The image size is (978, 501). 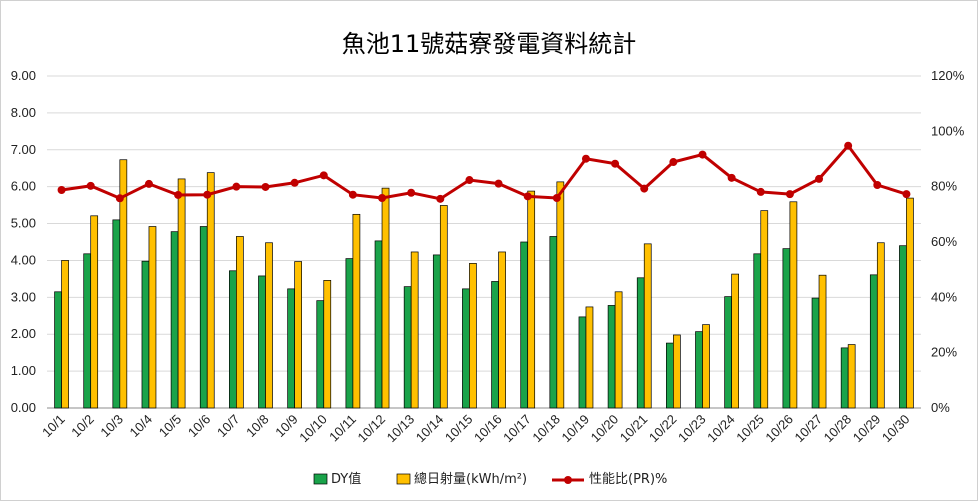 What do you see at coordinates (944, 186) in the screenshot?
I see `y-right-tick-label: 80%` at bounding box center [944, 186].